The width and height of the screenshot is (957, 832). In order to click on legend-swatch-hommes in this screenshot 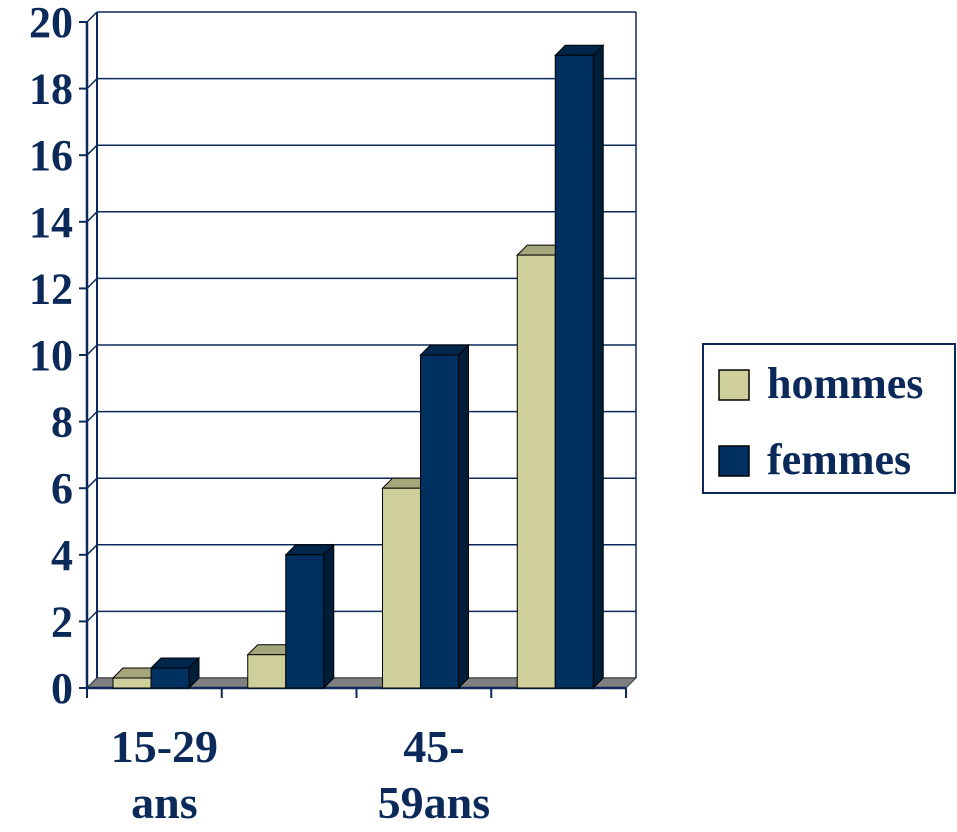, I will do `click(734, 385)`.